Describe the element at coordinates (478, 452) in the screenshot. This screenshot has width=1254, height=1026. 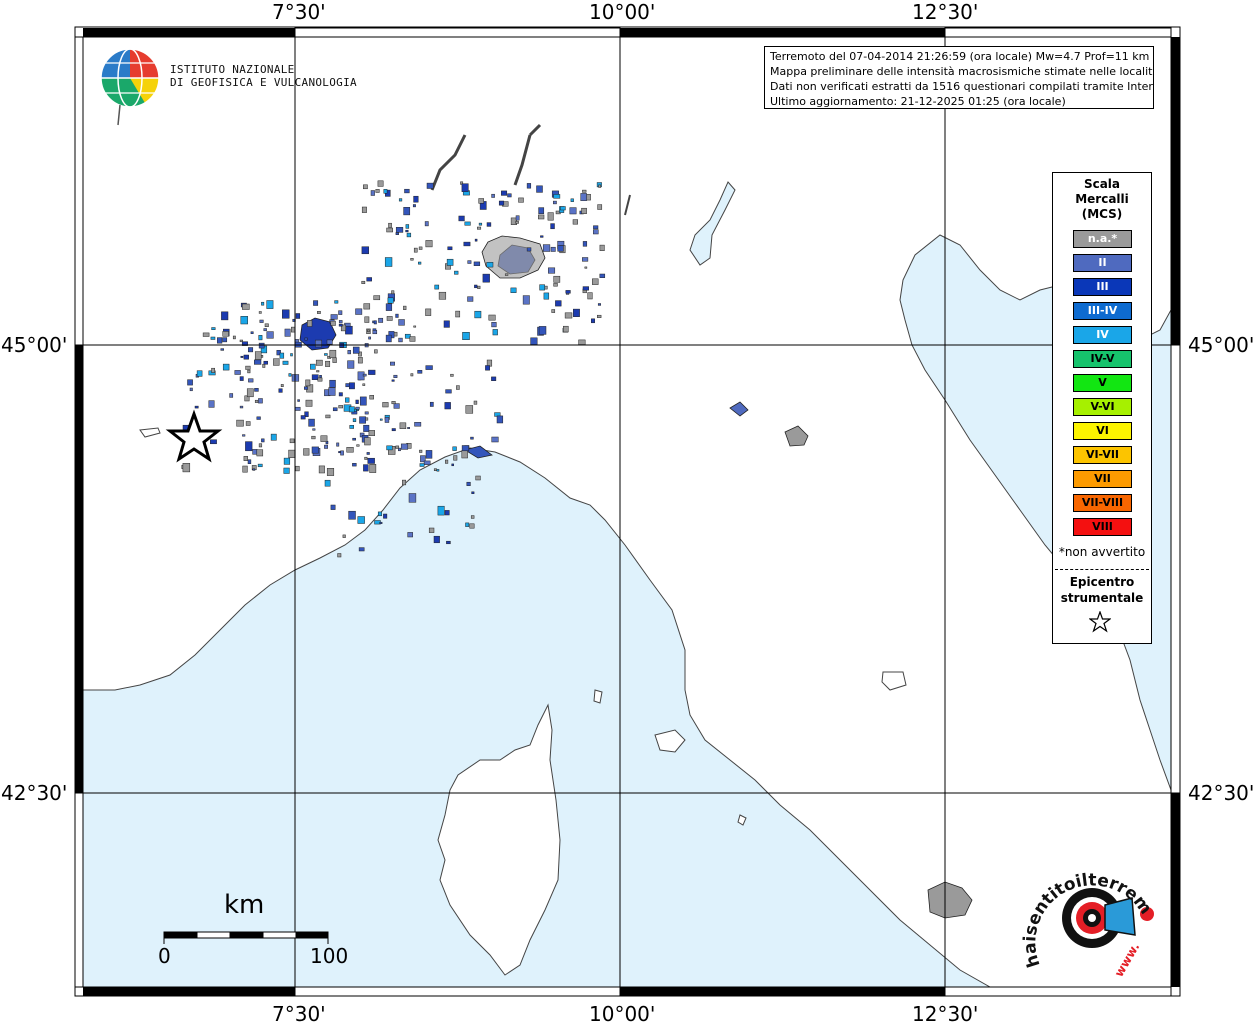
I see `report-cluster-genoa-coast` at that location.